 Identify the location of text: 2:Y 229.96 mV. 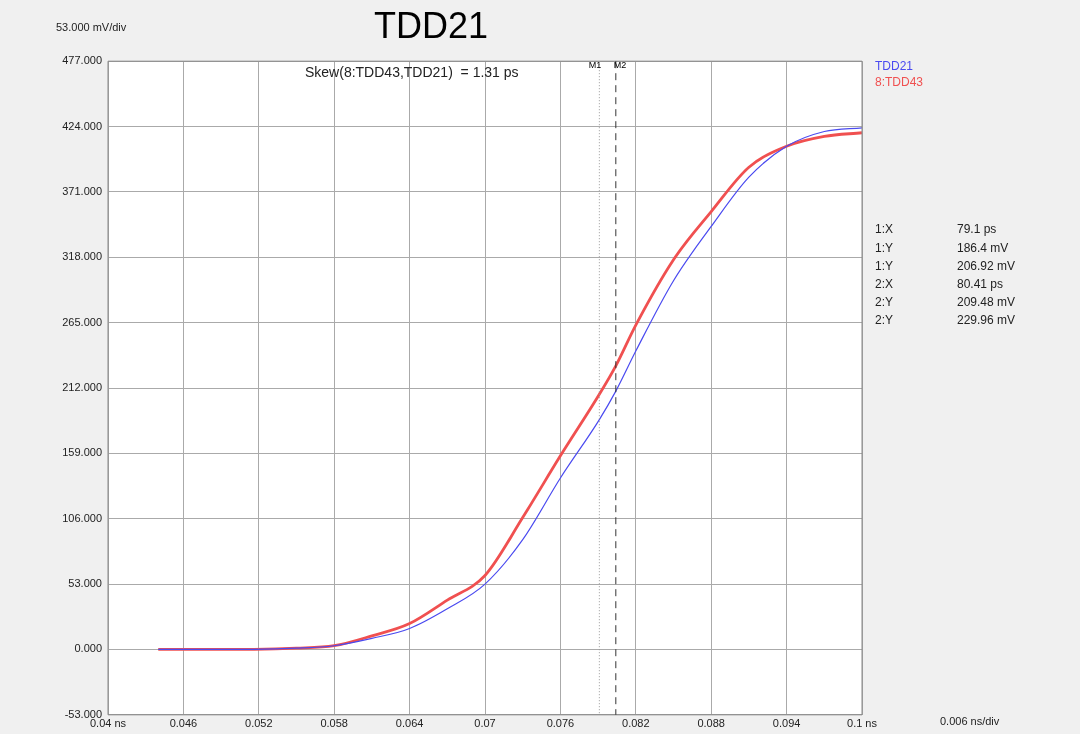
(945, 320).